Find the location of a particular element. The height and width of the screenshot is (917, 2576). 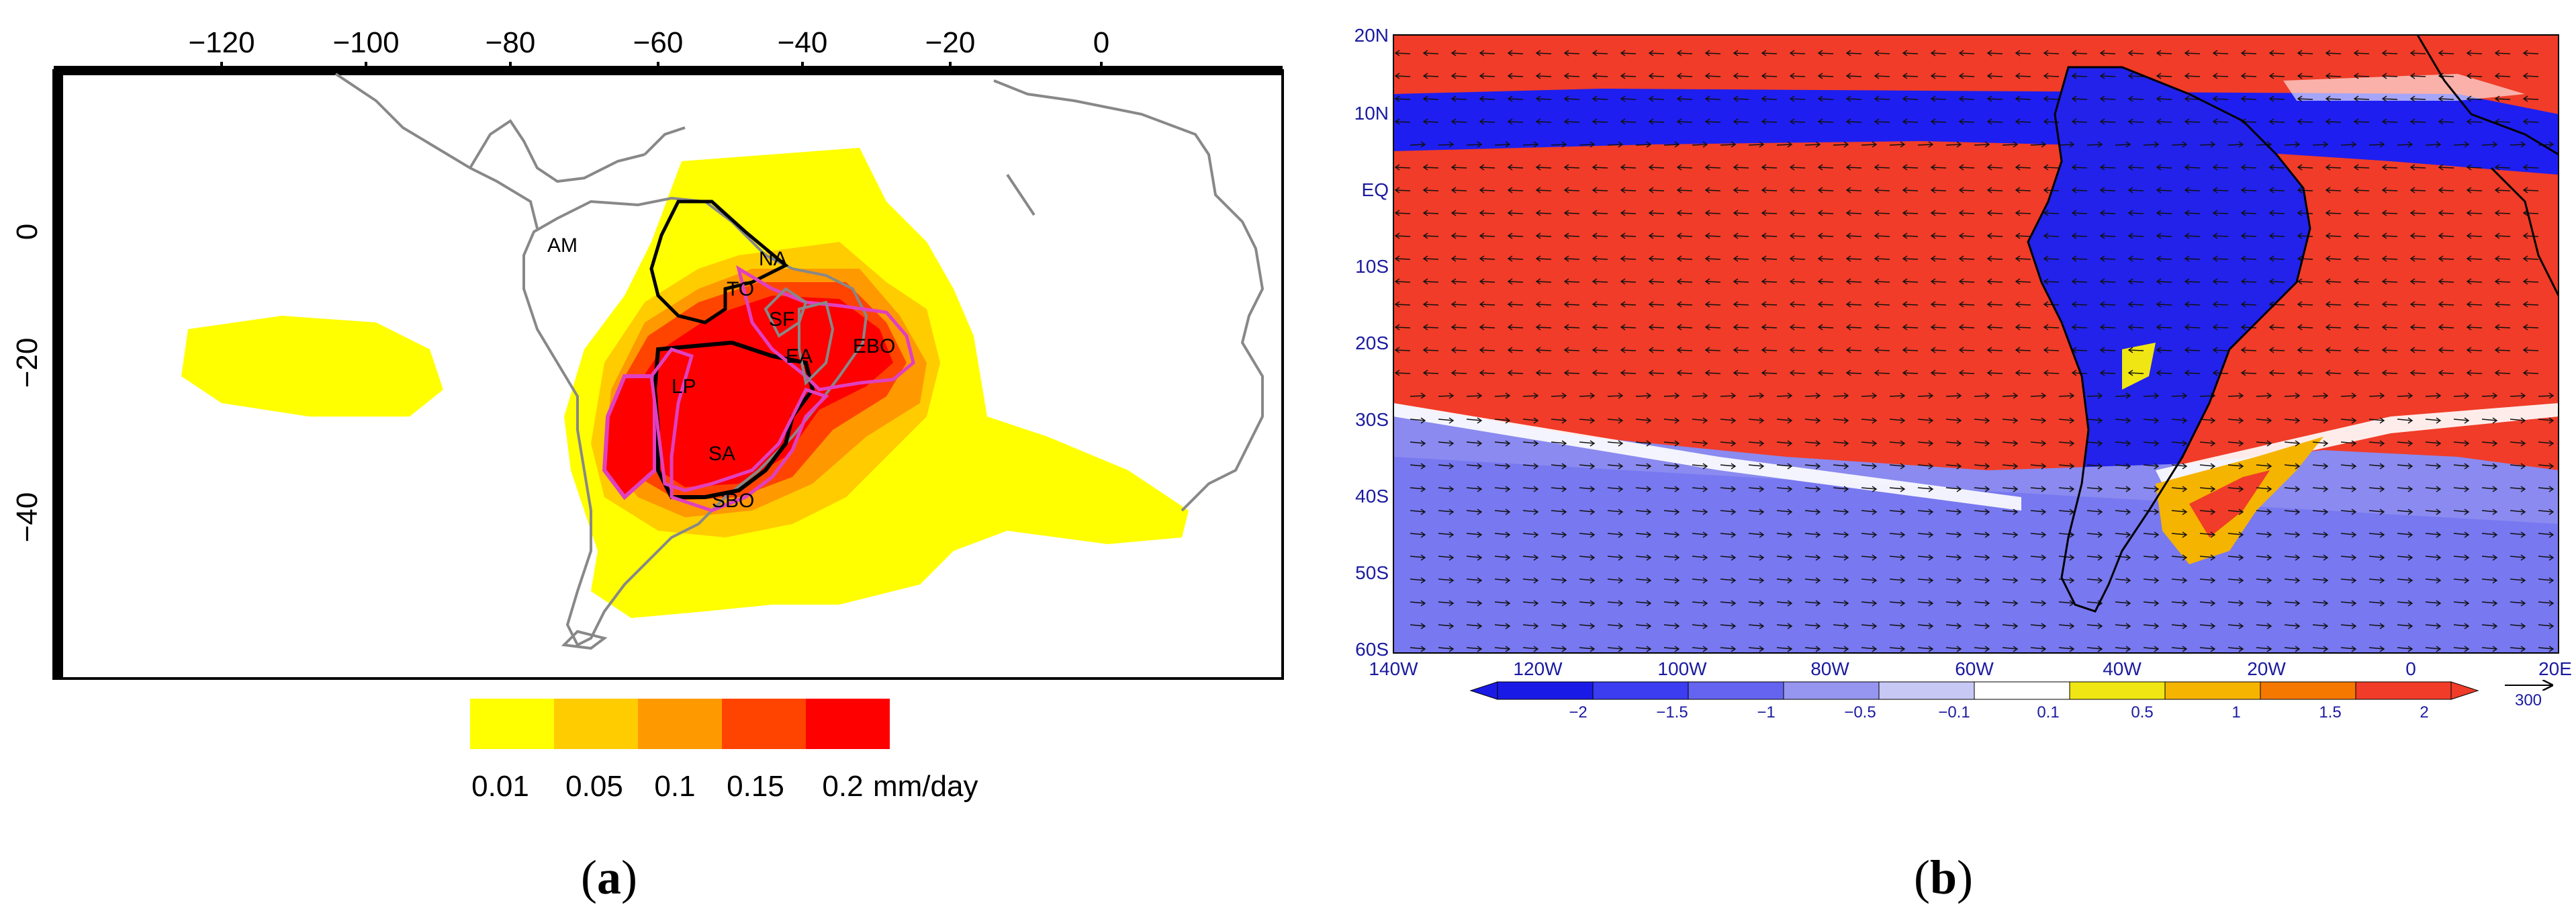

legend-value: 0.2 is located at coordinates (842, 786).